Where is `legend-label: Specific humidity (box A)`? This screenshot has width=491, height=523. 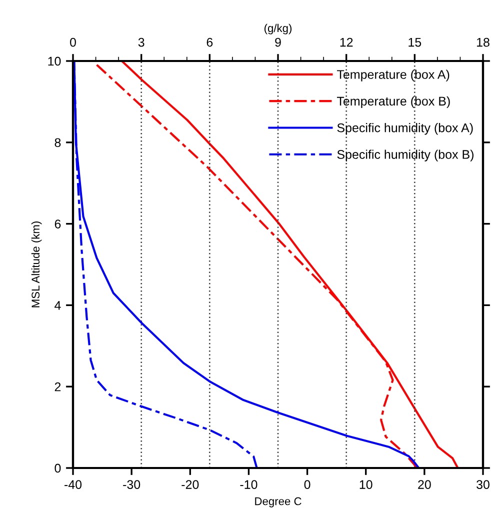 legend-label: Specific humidity (box A) is located at coordinates (405, 129).